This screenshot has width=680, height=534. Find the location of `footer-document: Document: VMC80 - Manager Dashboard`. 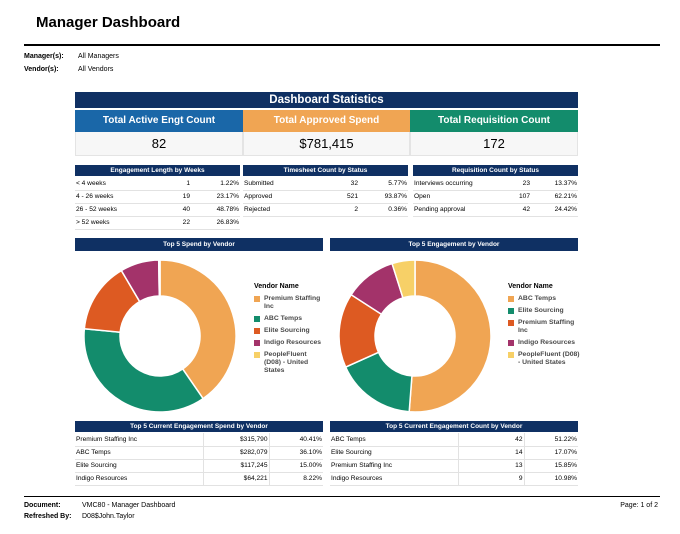

footer-document: Document: VMC80 - Manager Dashboard is located at coordinates (99, 505).